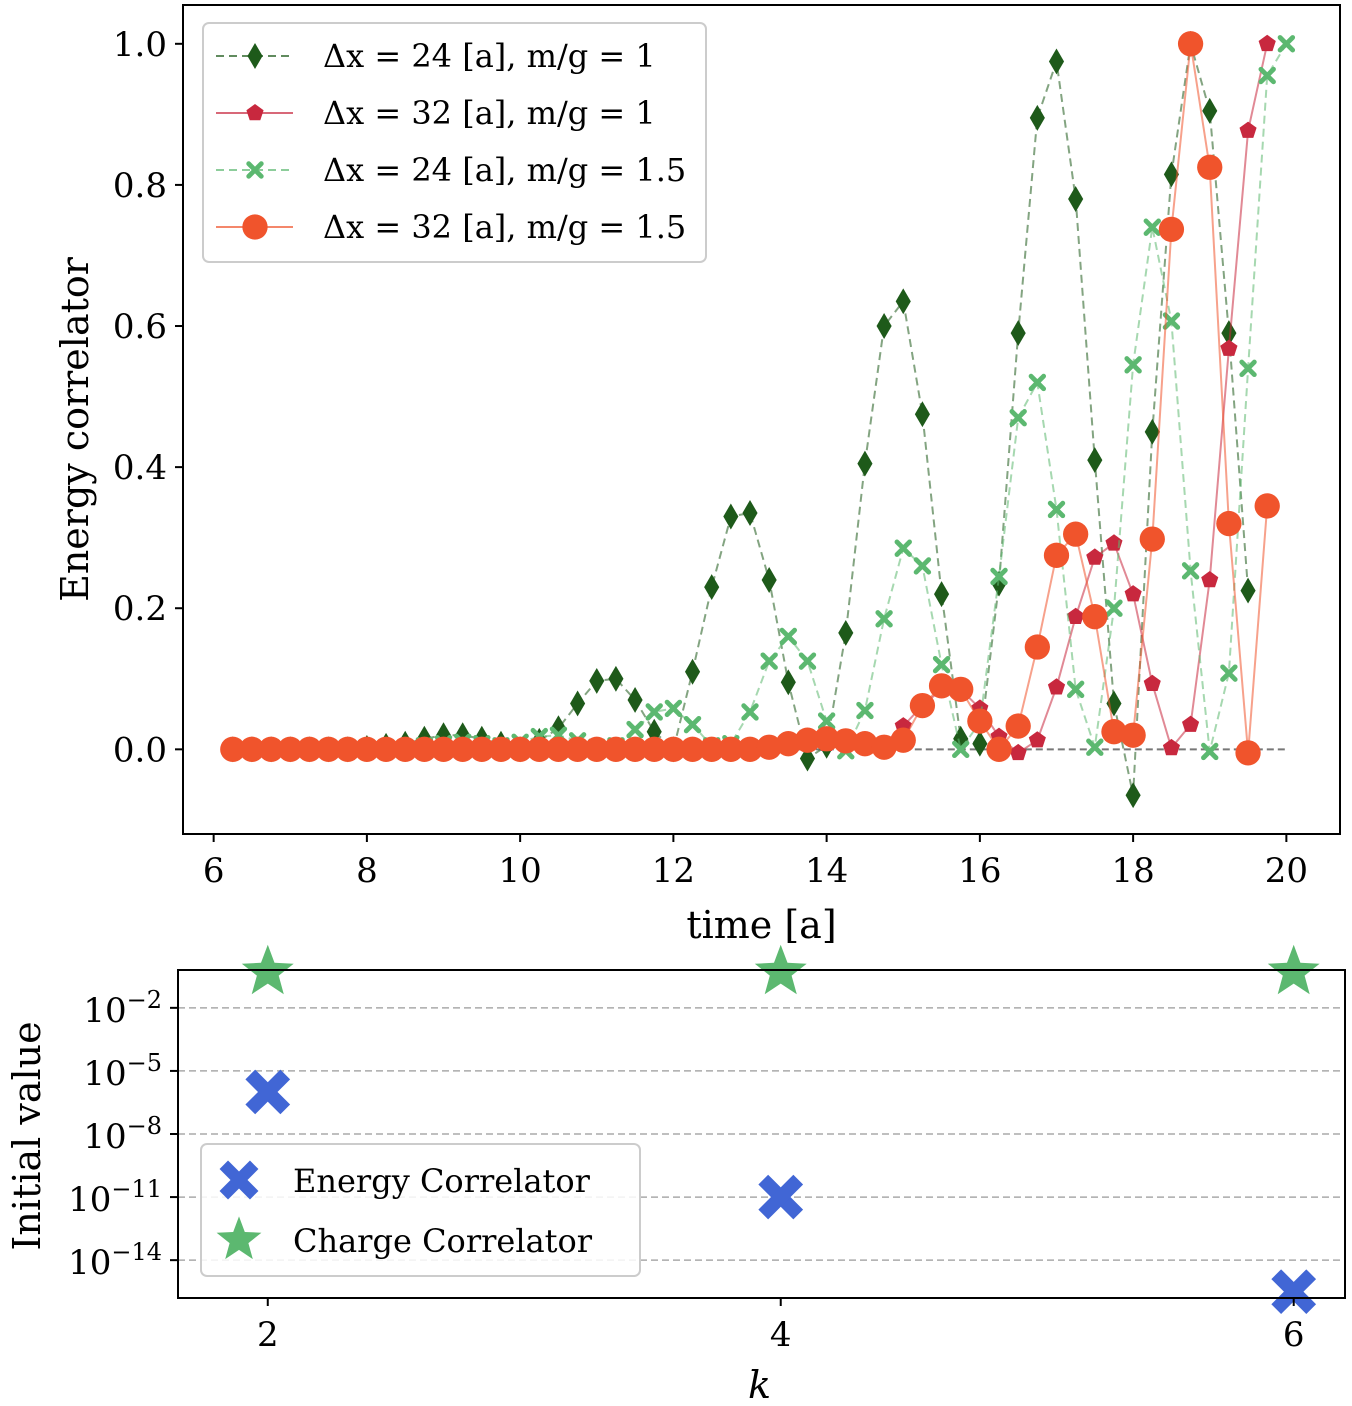  What do you see at coordinates (884, 619) in the screenshot?
I see `point-x-24-a-m-g-1-5-34-stroke-b` at bounding box center [884, 619].